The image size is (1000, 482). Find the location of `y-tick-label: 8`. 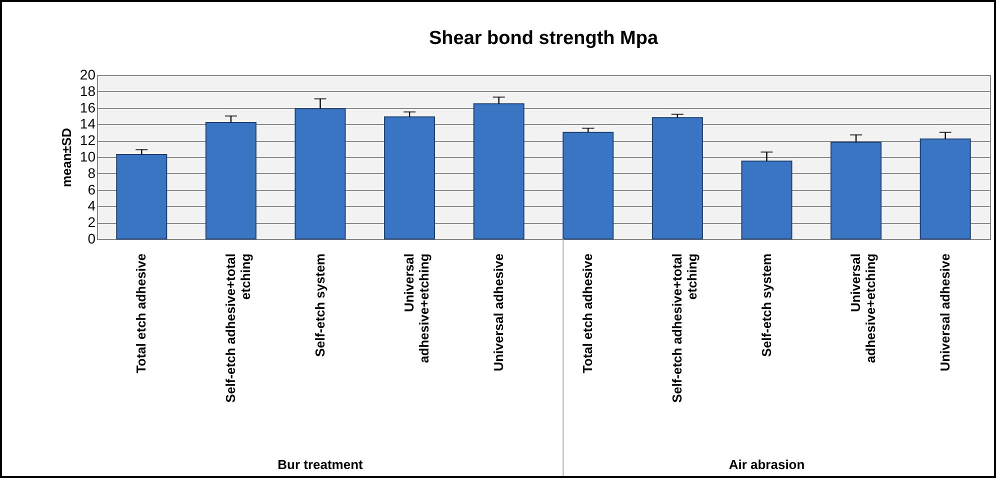

y-tick-label: 8 is located at coordinates (92, 172).